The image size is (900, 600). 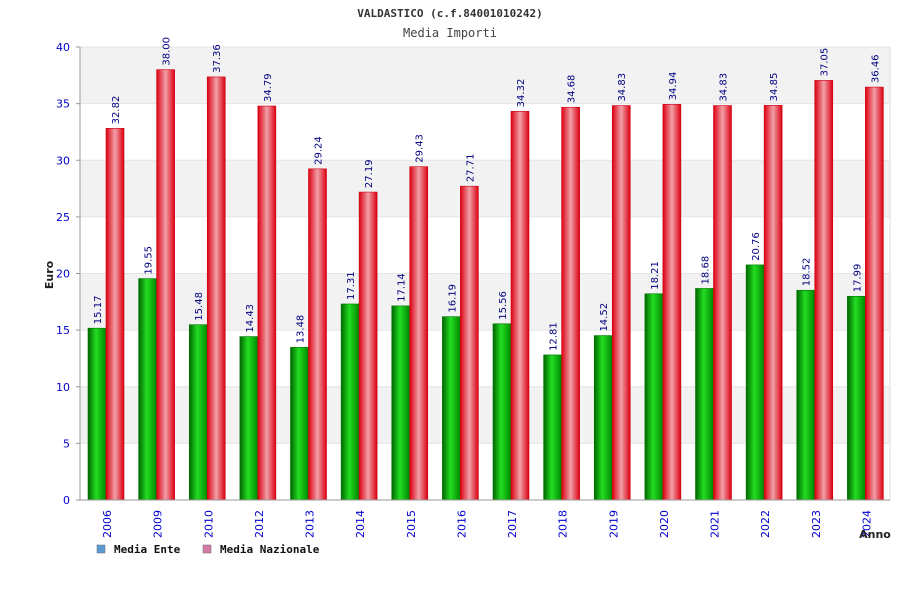 What do you see at coordinates (63, 387) in the screenshot?
I see `y-tick-label: 10` at bounding box center [63, 387].